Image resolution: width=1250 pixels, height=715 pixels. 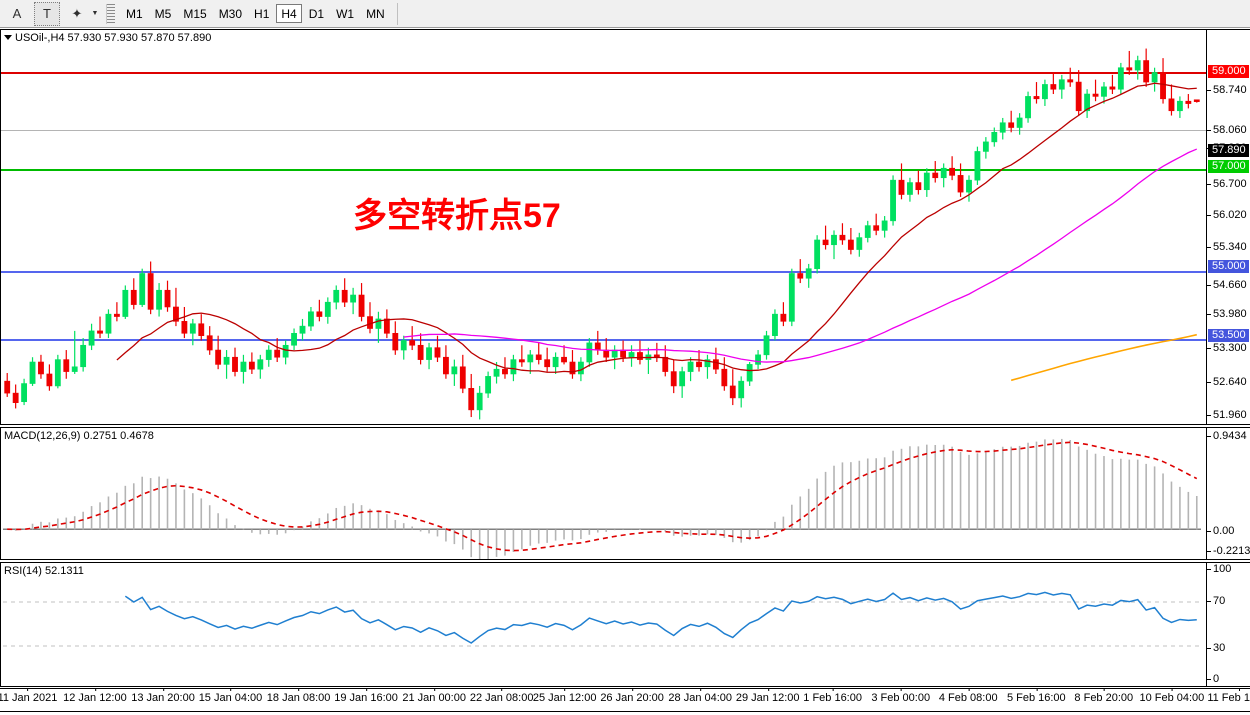 What do you see at coordinates (1227, 285) in the screenshot?
I see `price-tick: 54.660` at bounding box center [1227, 285].